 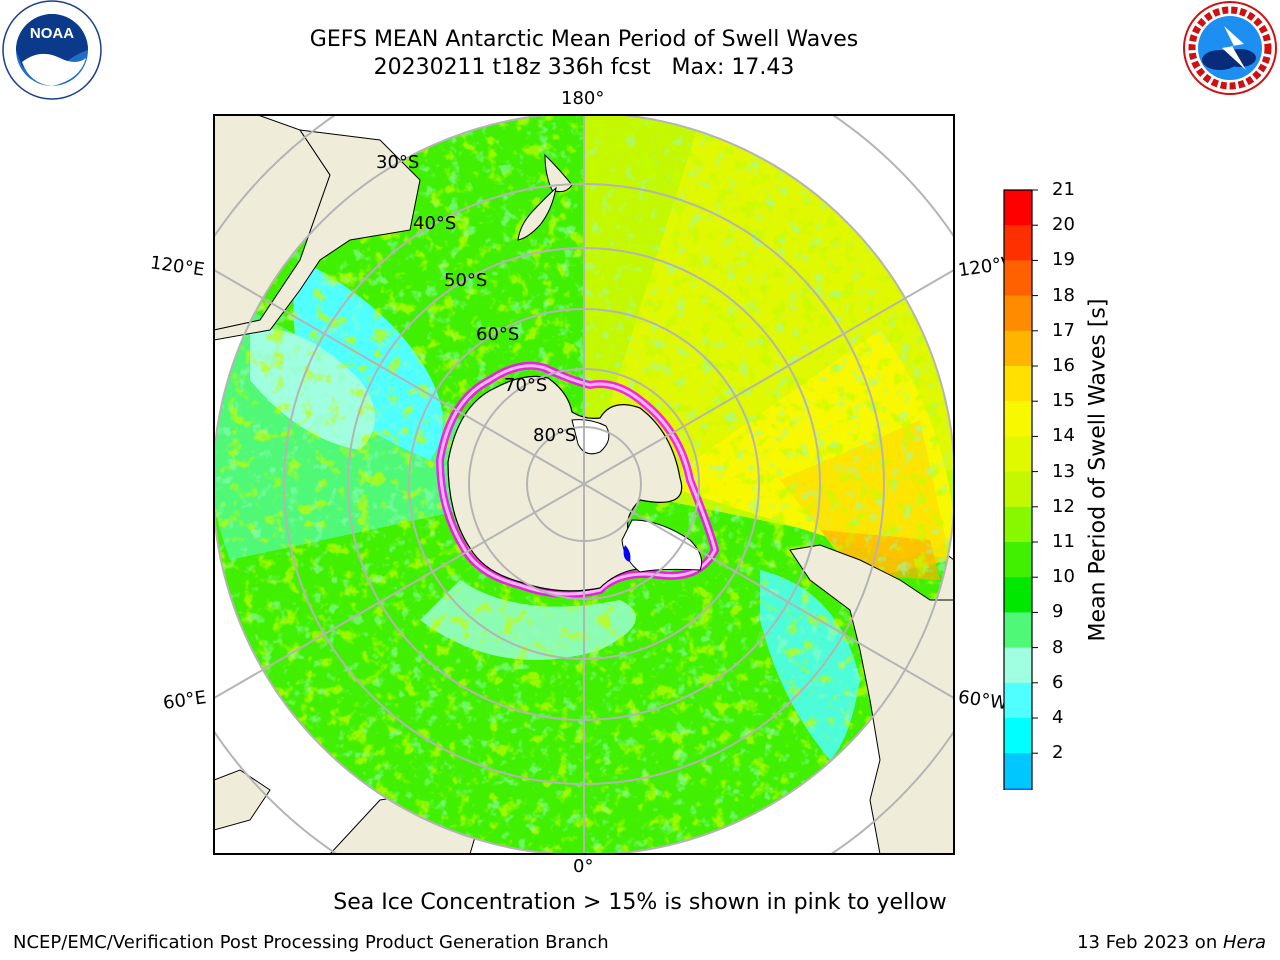 I want to click on nws-logo, so click(x=1230, y=48).